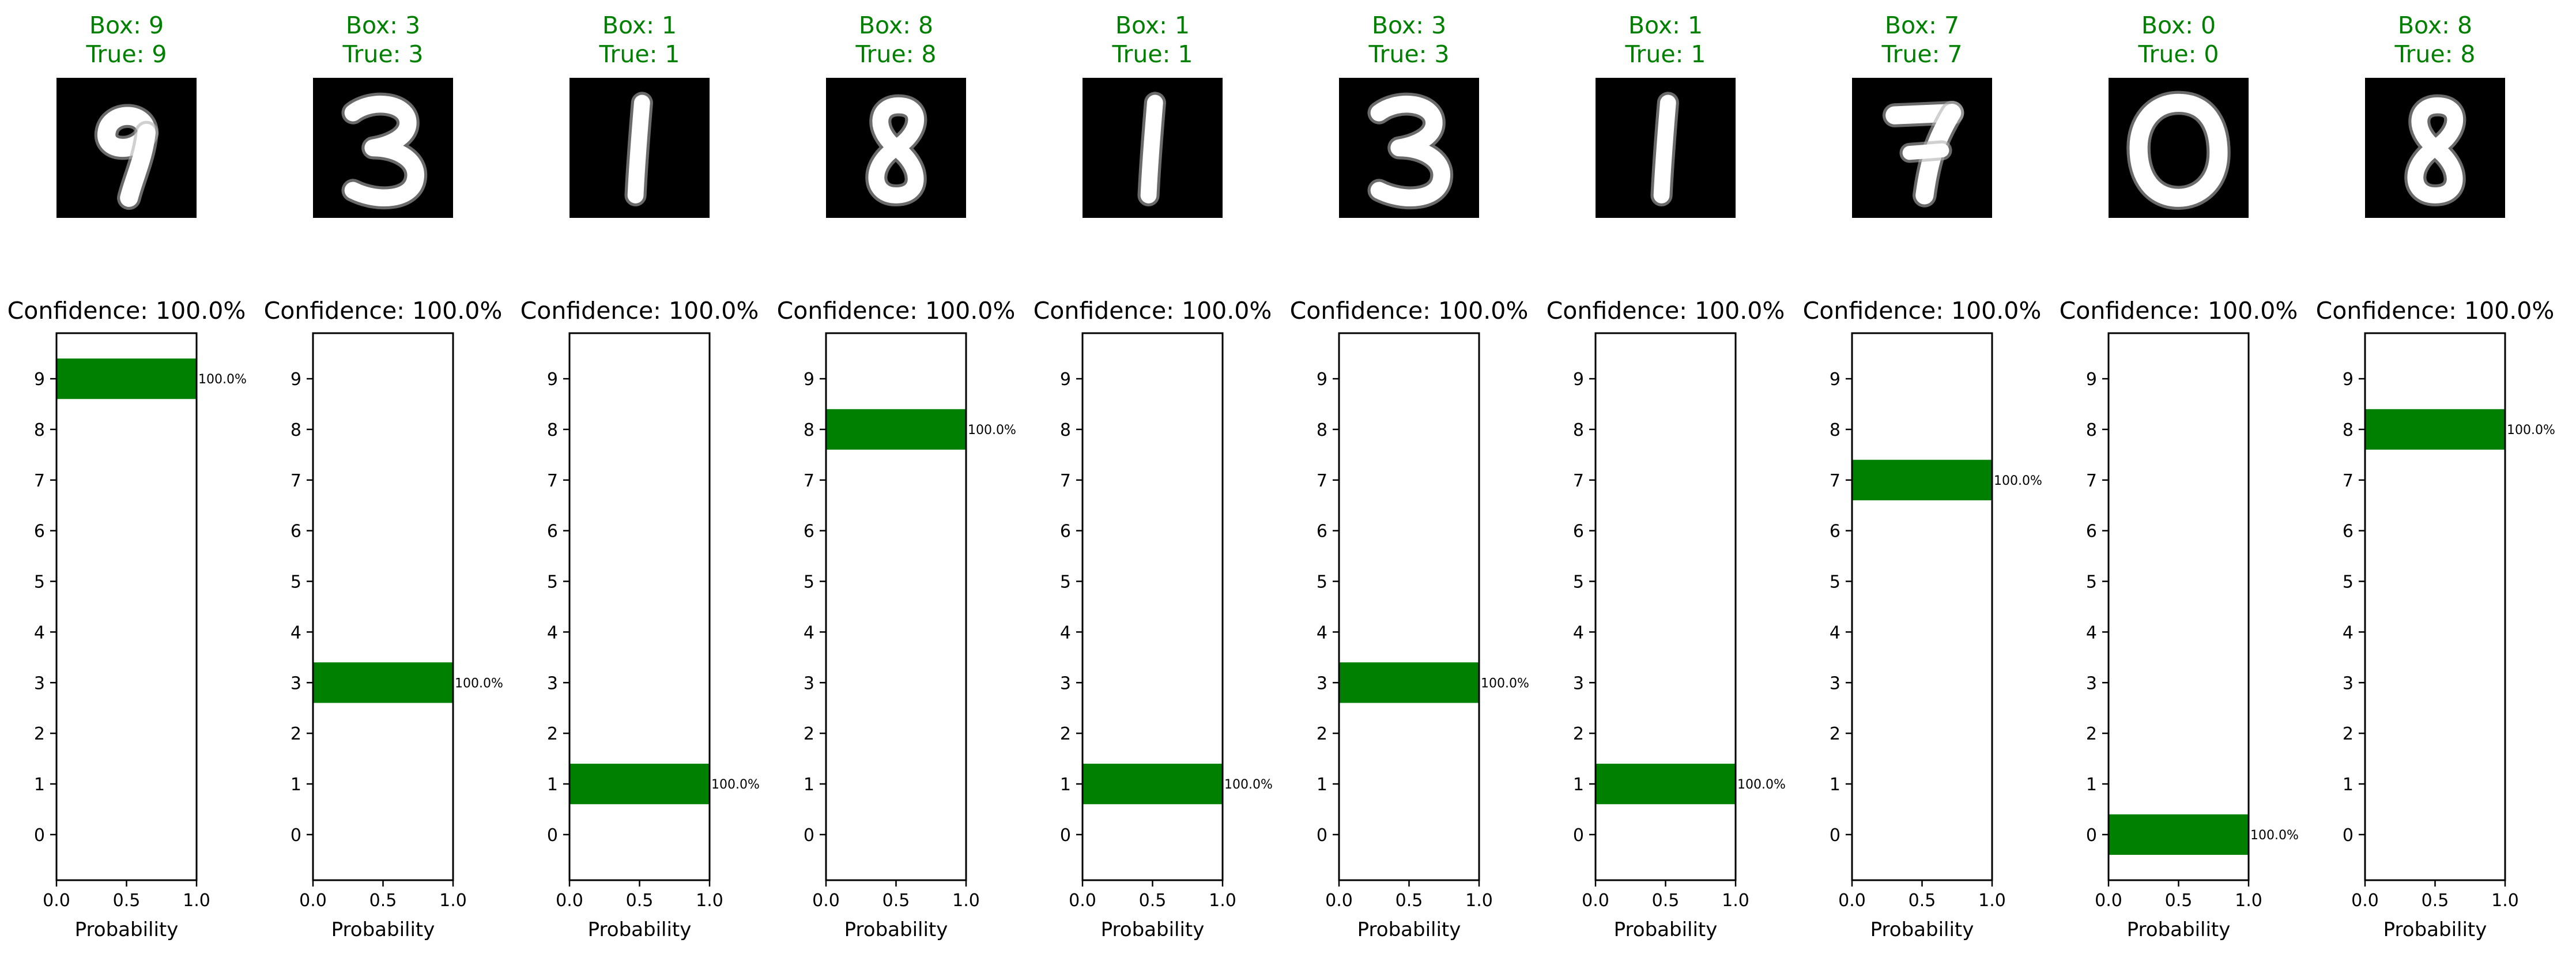 The image size is (2576, 958). Describe the element at coordinates (896, 25) in the screenshot. I see `box-label: Box: 8` at that location.